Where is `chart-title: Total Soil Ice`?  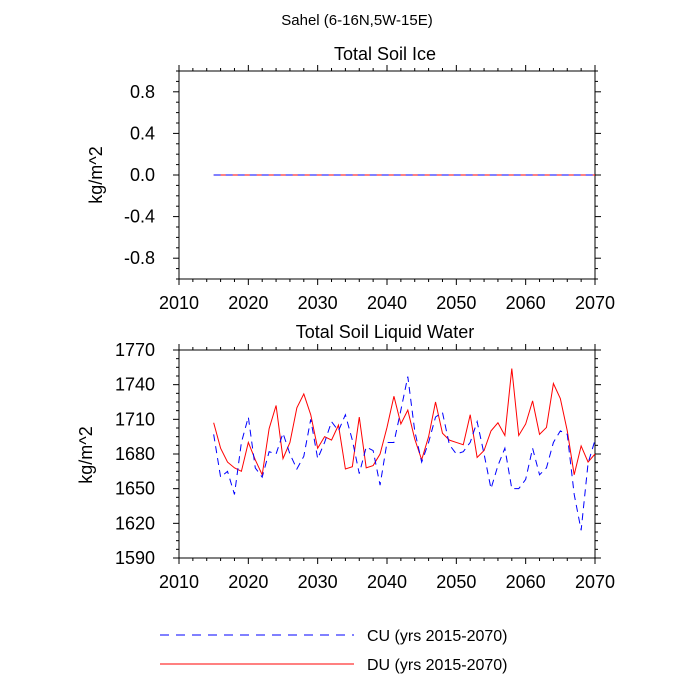
chart-title: Total Soil Ice is located at coordinates (385, 54).